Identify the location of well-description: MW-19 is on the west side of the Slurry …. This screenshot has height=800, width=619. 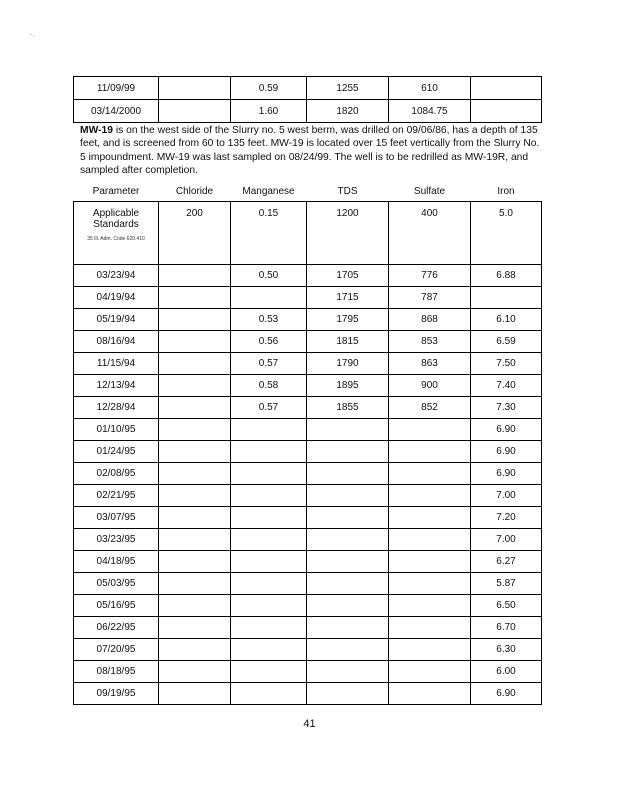
(312, 151).